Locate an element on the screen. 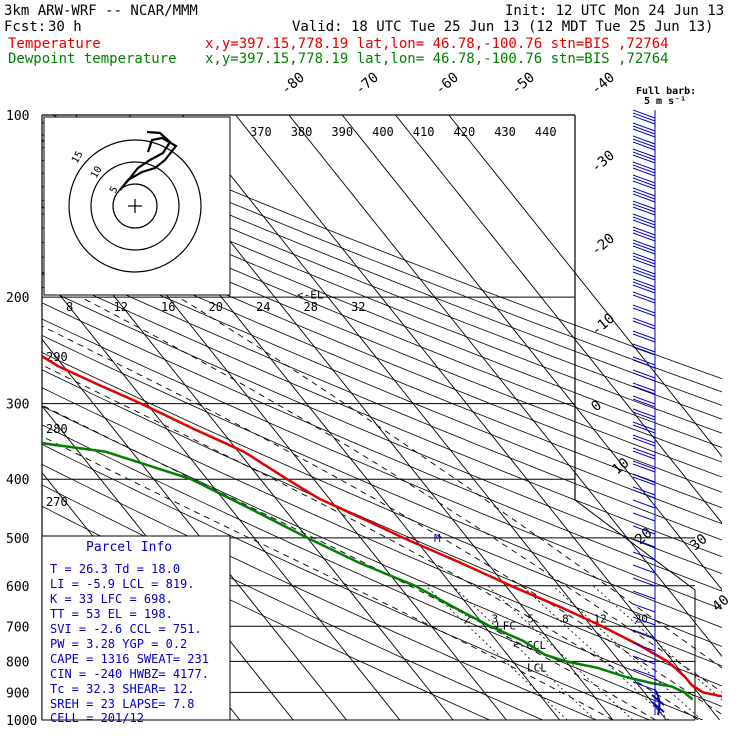 This screenshot has width=740, height=740. theta-label: 370 is located at coordinates (261, 132).